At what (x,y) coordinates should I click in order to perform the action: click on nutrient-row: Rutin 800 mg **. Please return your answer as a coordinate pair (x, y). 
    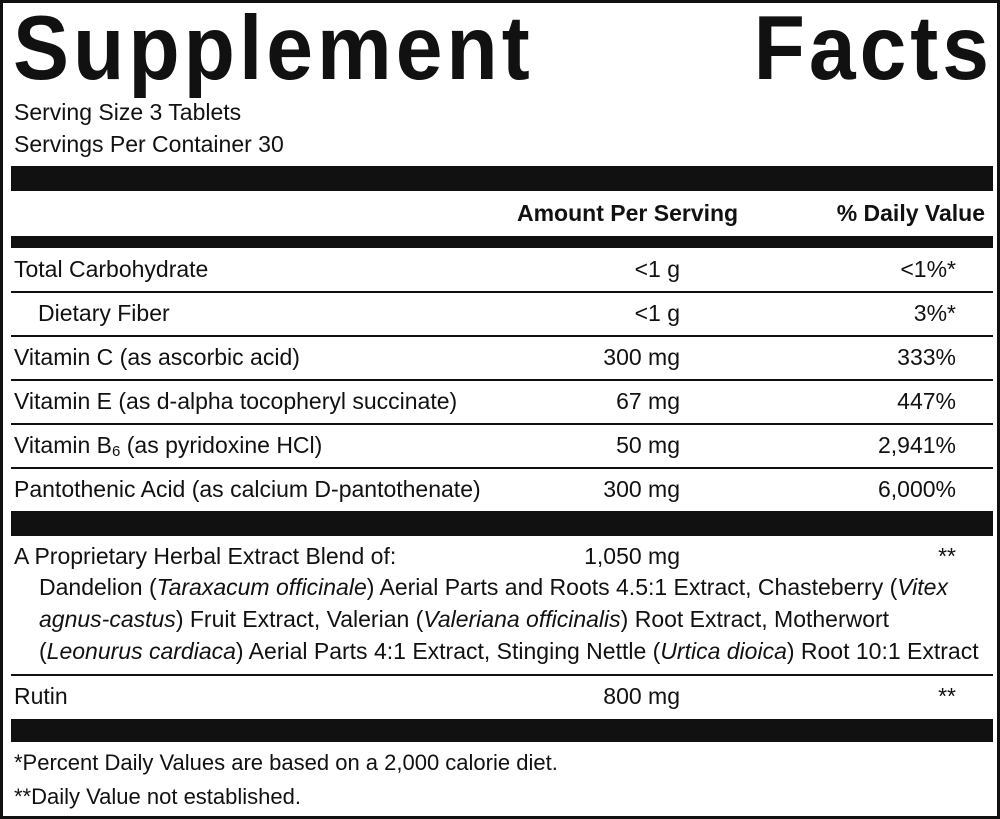
    Looking at the image, I should click on (503, 696).